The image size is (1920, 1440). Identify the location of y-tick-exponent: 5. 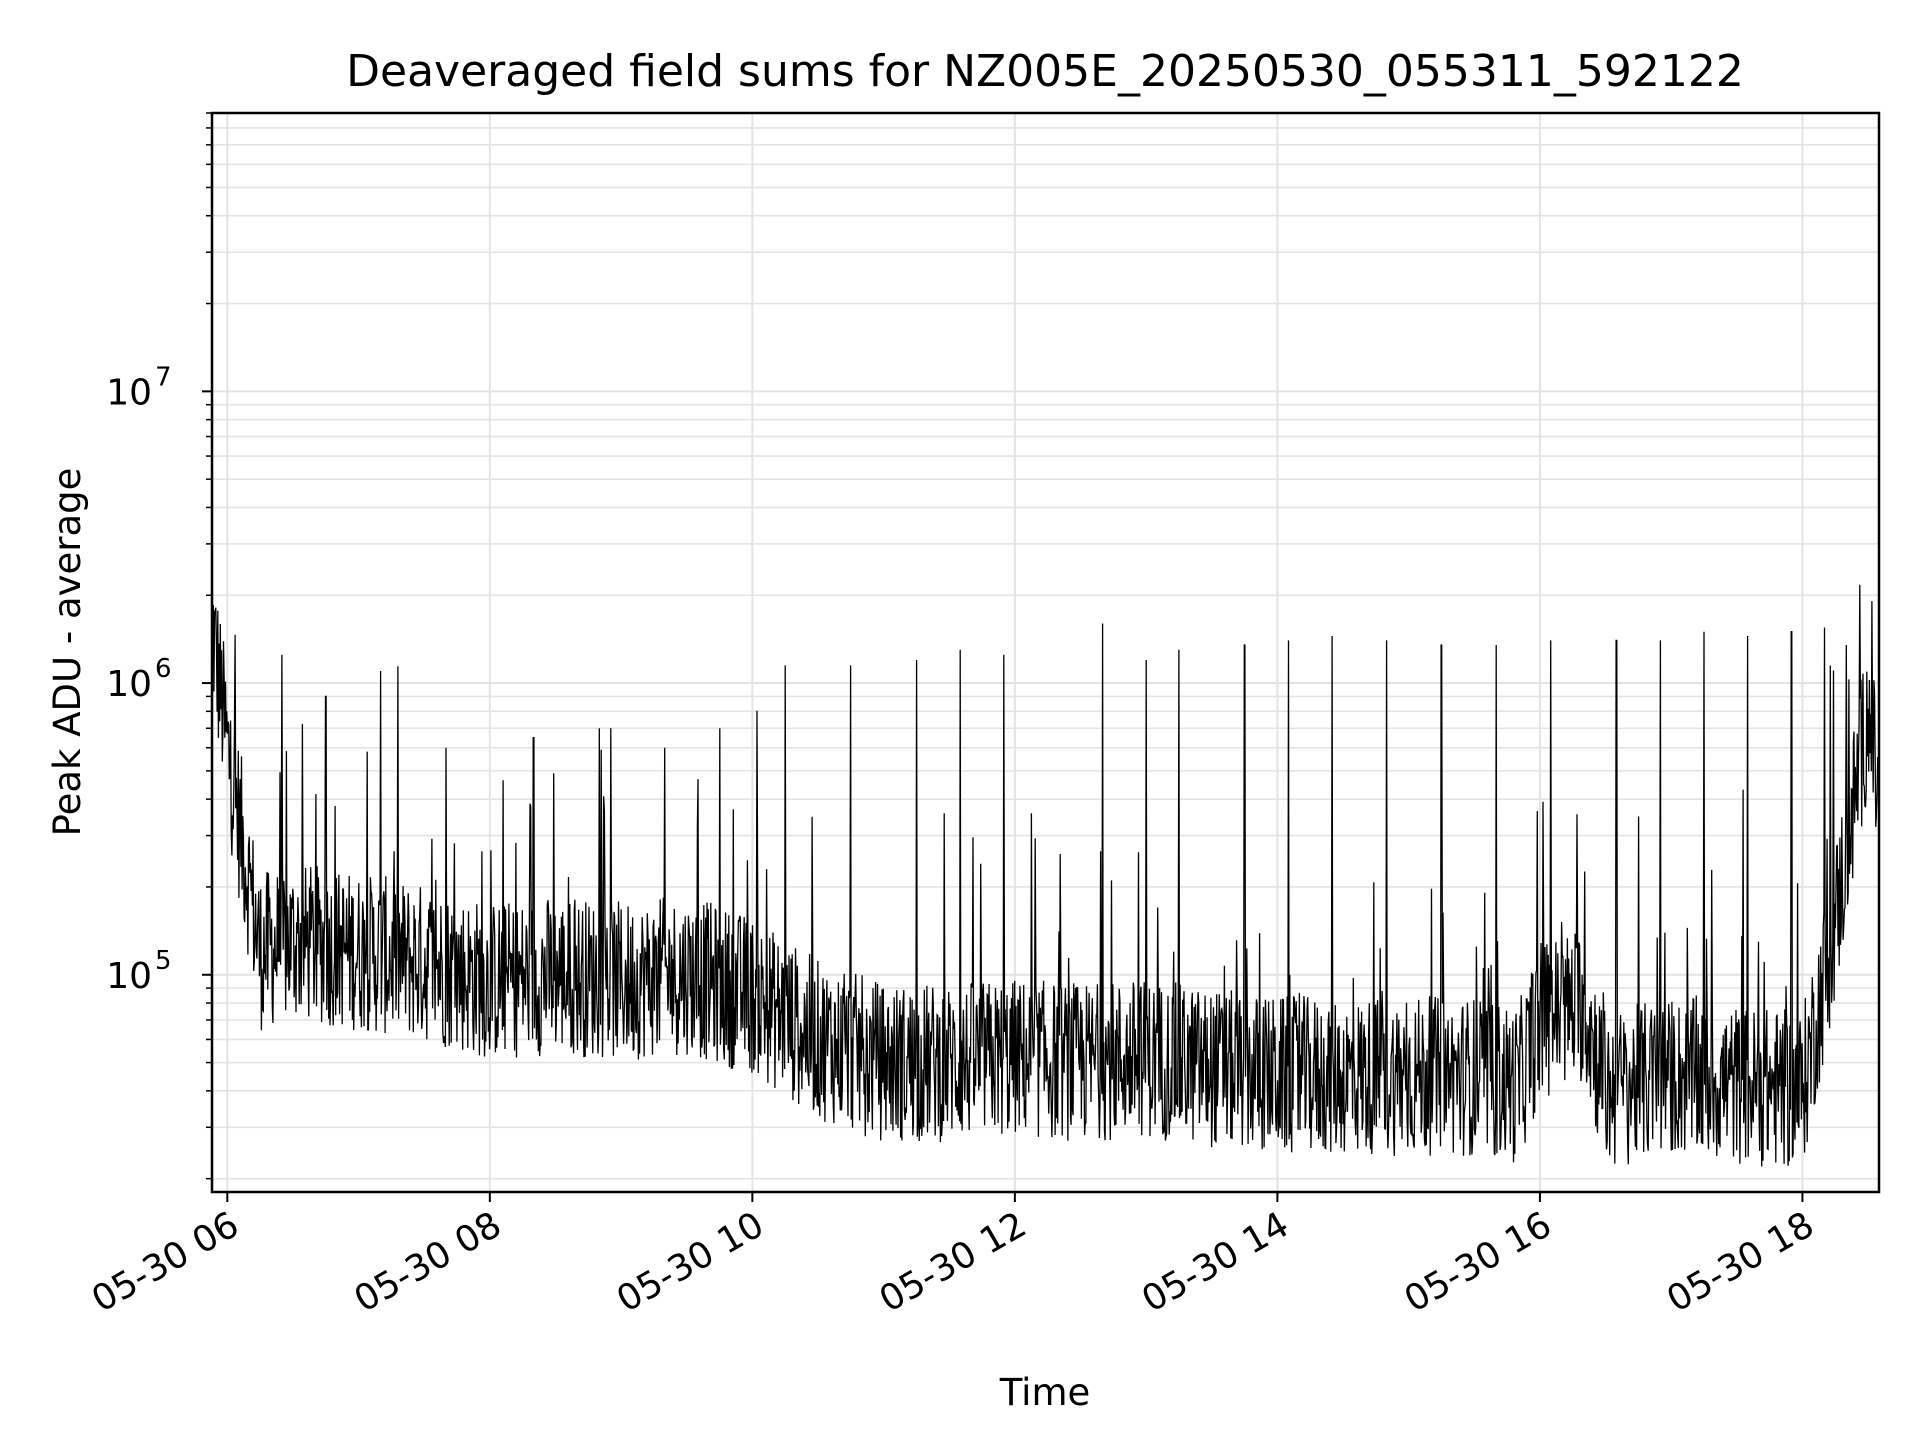
(163, 961).